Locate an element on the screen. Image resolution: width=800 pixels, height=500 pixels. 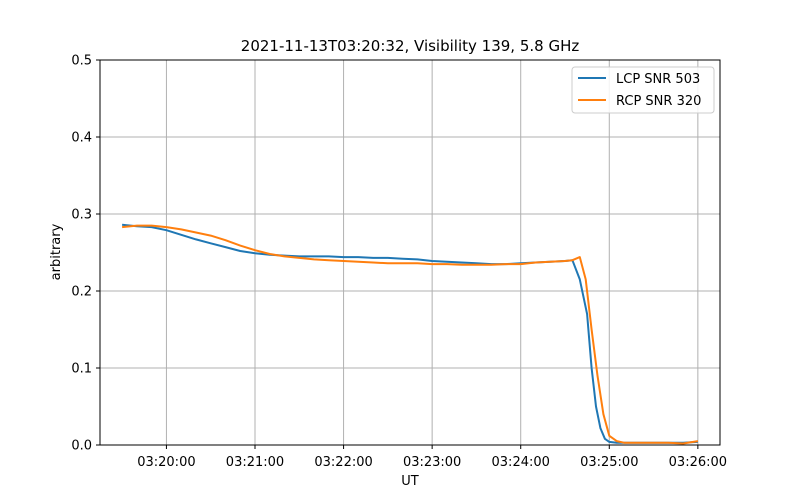
x-axis-label: UT is located at coordinates (410, 481).